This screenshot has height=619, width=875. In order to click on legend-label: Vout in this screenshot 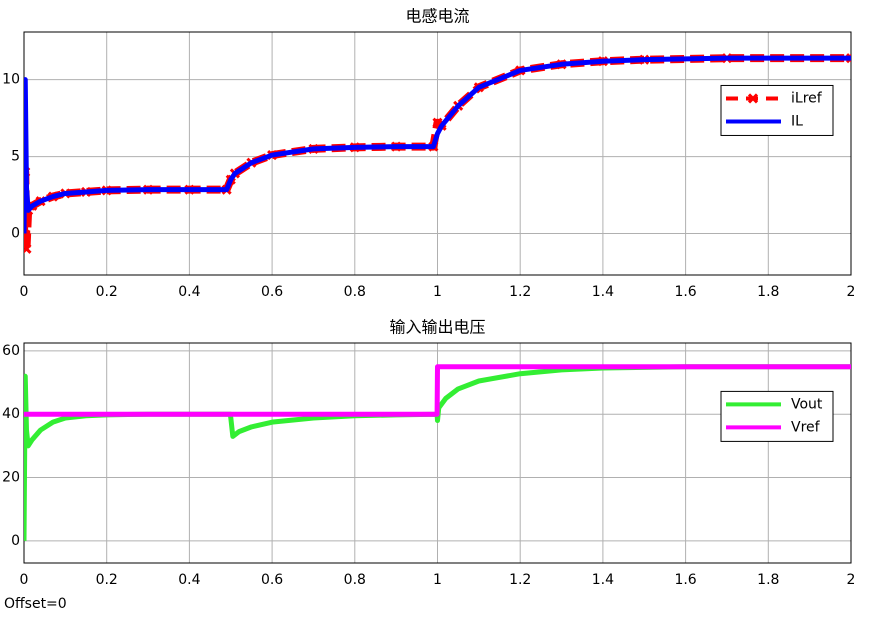, I will do `click(807, 404)`.